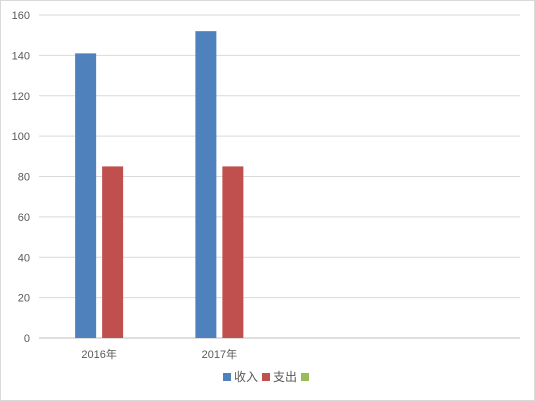 This screenshot has width=535, height=401. What do you see at coordinates (21, 97) in the screenshot?
I see `y-tick-label: 120` at bounding box center [21, 97].